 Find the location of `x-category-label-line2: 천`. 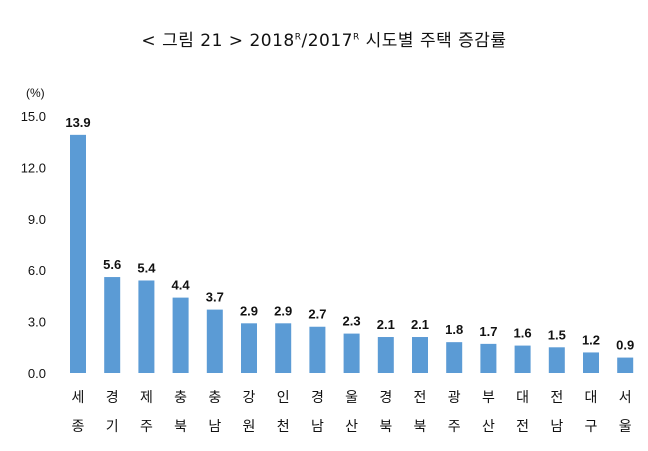

x-category-label-line2: 천 is located at coordinates (283, 427).